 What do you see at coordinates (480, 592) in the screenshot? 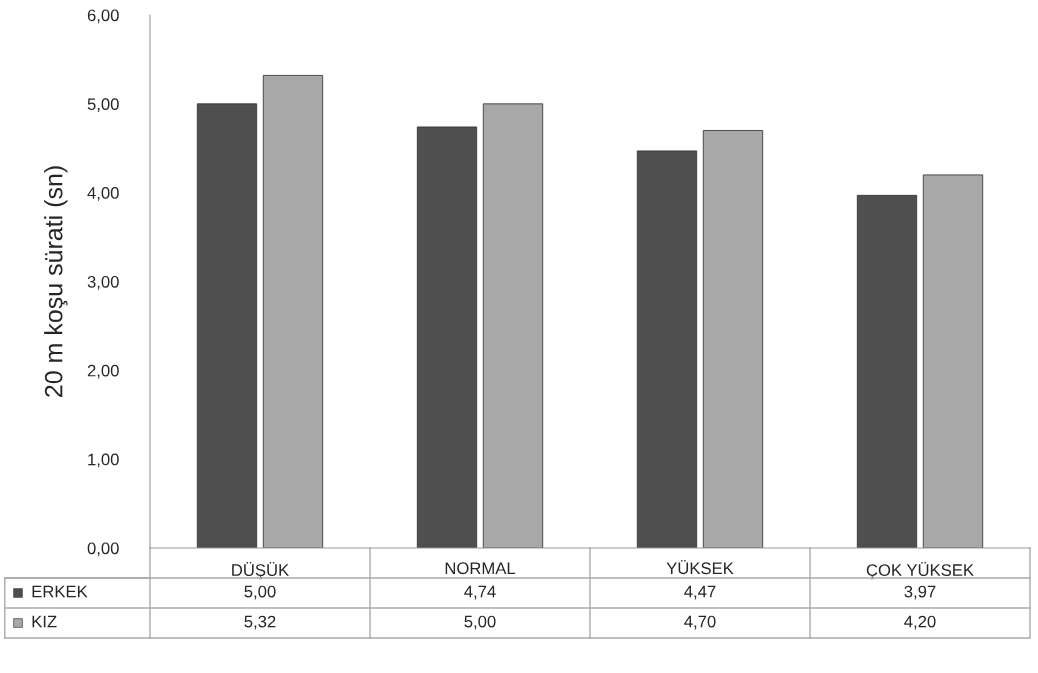
I see `data-label: 4,74` at bounding box center [480, 592].